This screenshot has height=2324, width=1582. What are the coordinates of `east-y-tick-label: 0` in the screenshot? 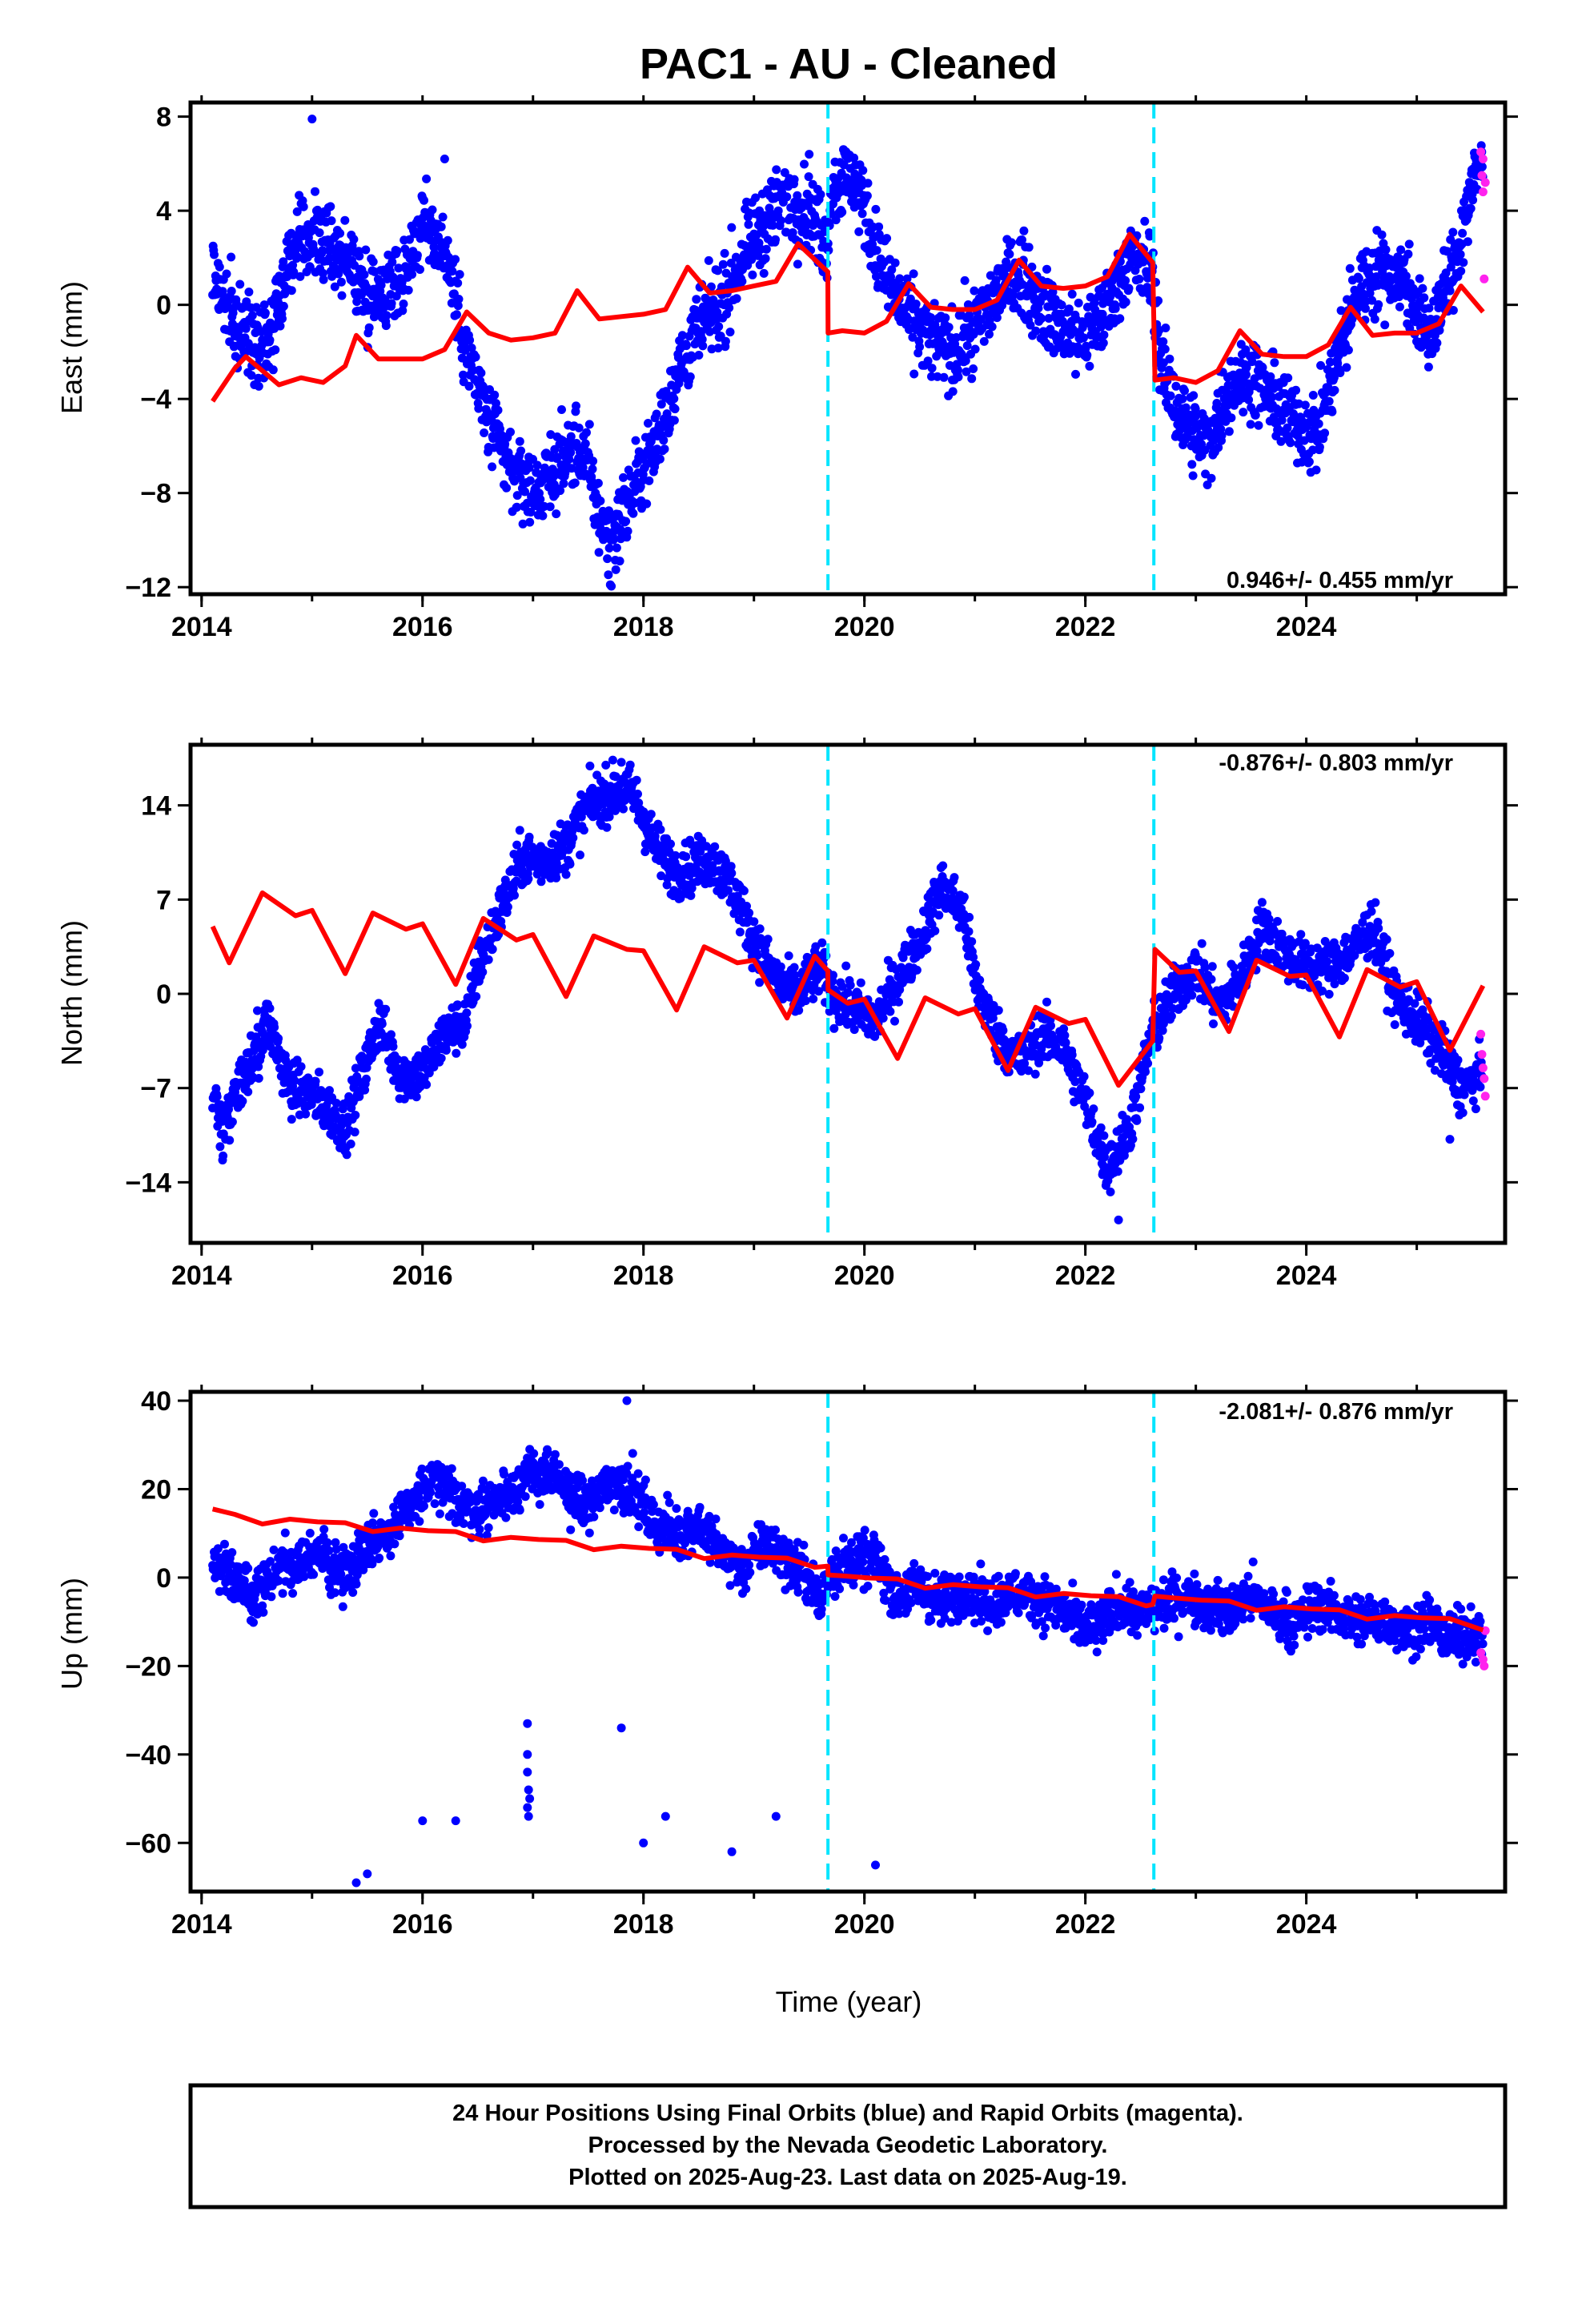 It's located at (164, 306).